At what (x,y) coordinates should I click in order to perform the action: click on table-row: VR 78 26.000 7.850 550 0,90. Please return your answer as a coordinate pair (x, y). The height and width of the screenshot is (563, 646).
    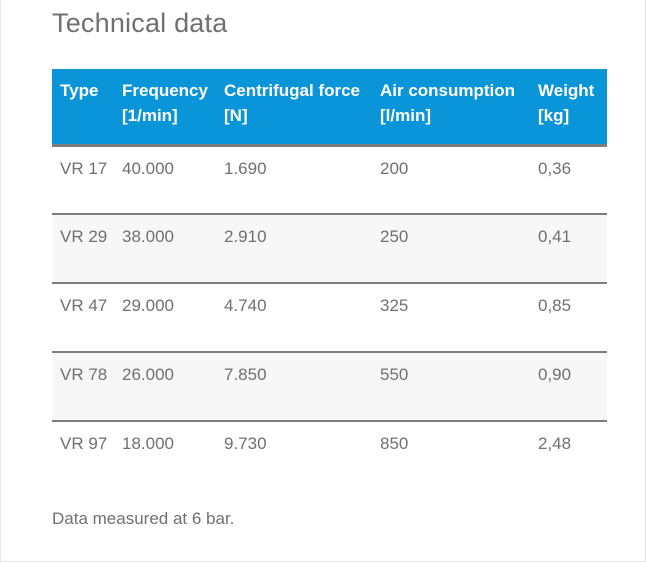
    Looking at the image, I should click on (329, 386).